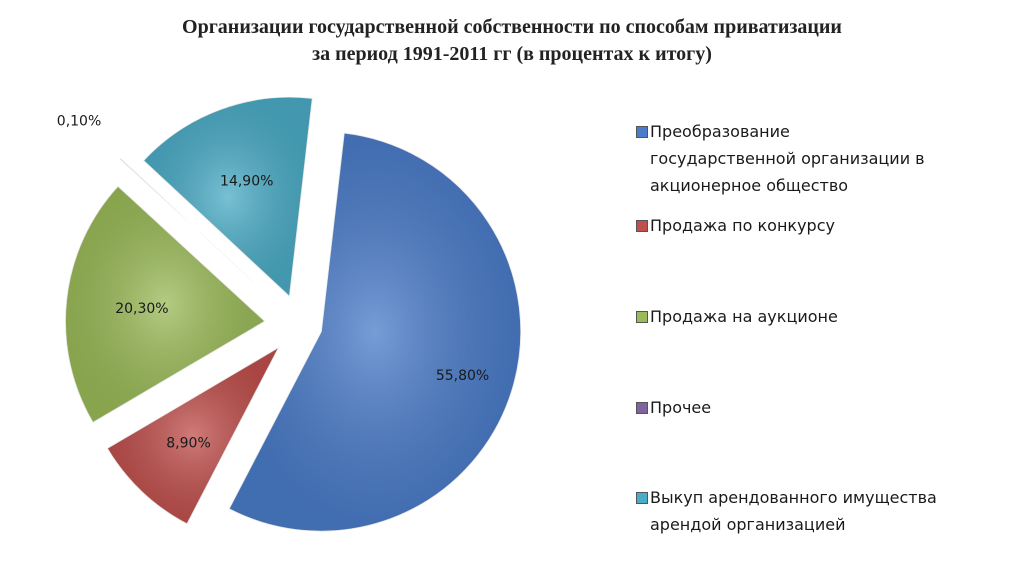  What do you see at coordinates (793, 497) in the screenshot?
I see `legend-label-lease-buyout-line-1: Выкуп арендованного имущества` at bounding box center [793, 497].